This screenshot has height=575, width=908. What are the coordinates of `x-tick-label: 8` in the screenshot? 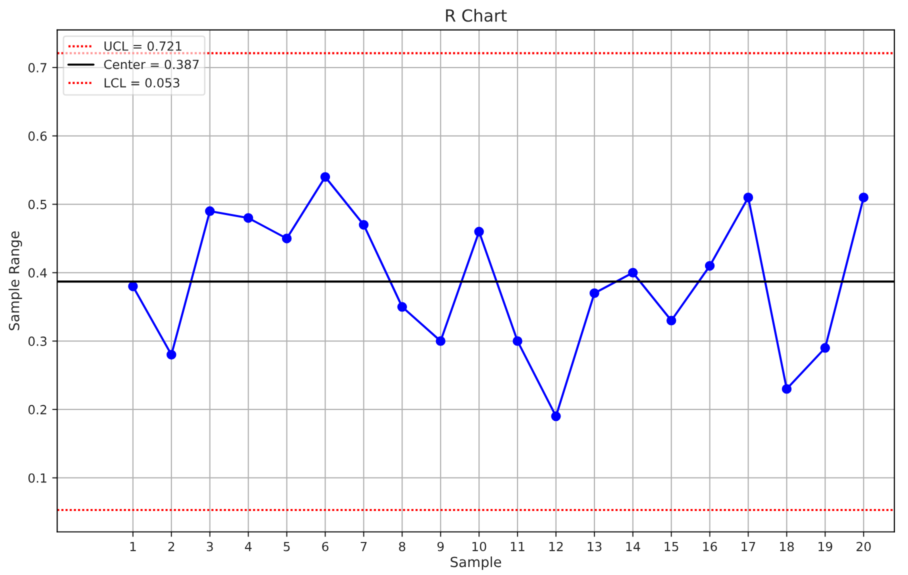 It's located at (402, 547).